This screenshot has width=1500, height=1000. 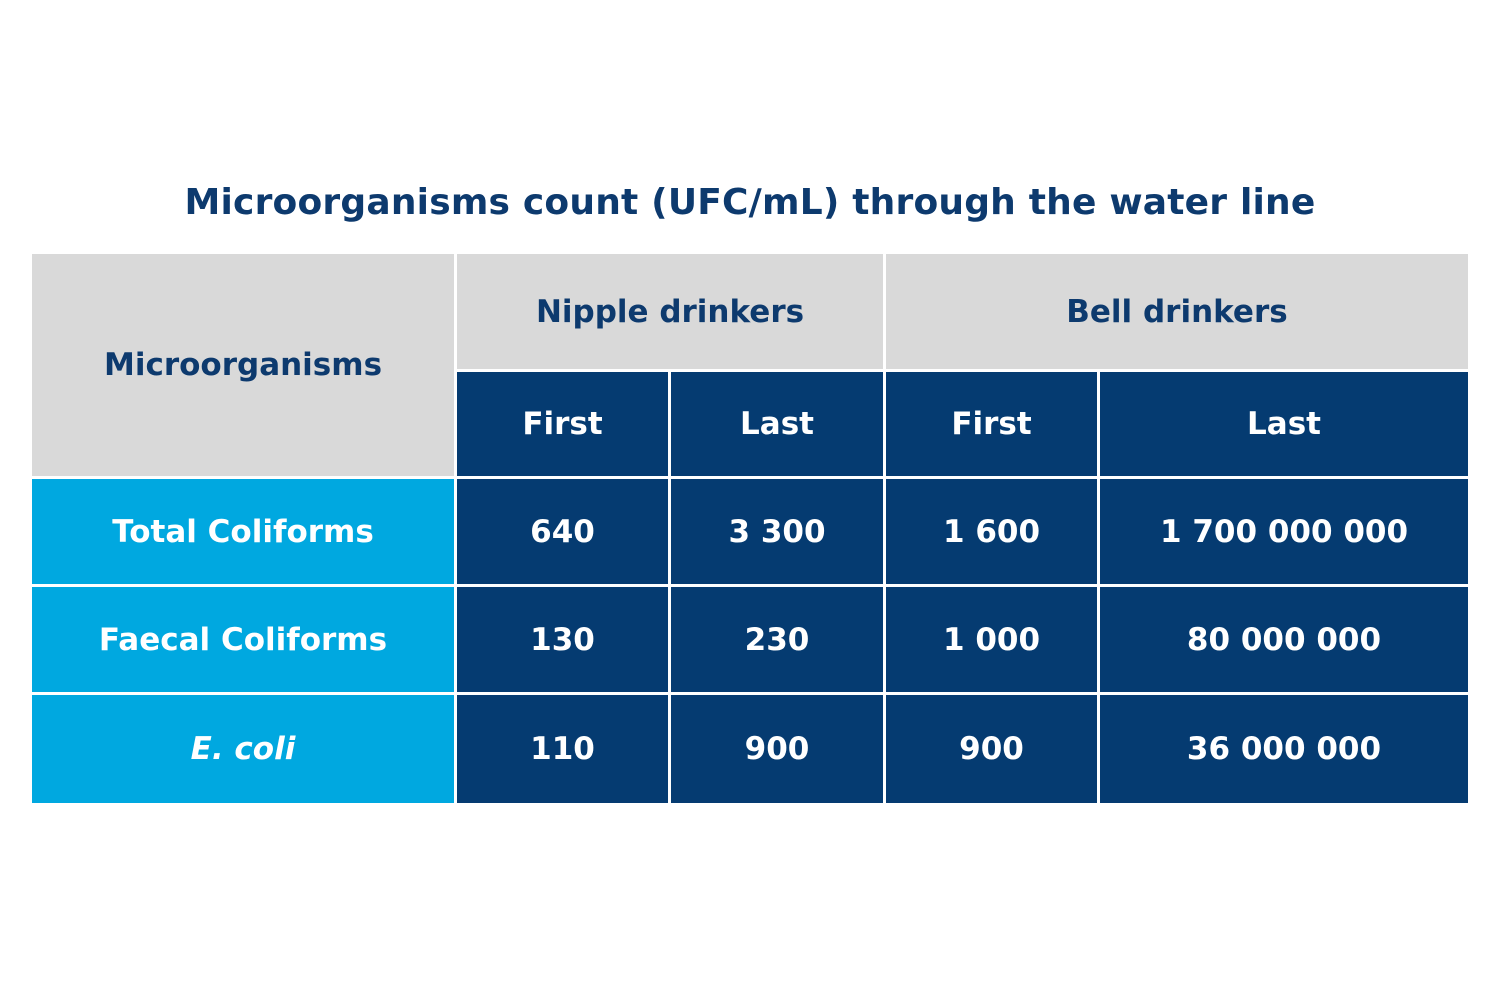 I want to click on group-header-nipple: Nipple drinkers, so click(x=670, y=311).